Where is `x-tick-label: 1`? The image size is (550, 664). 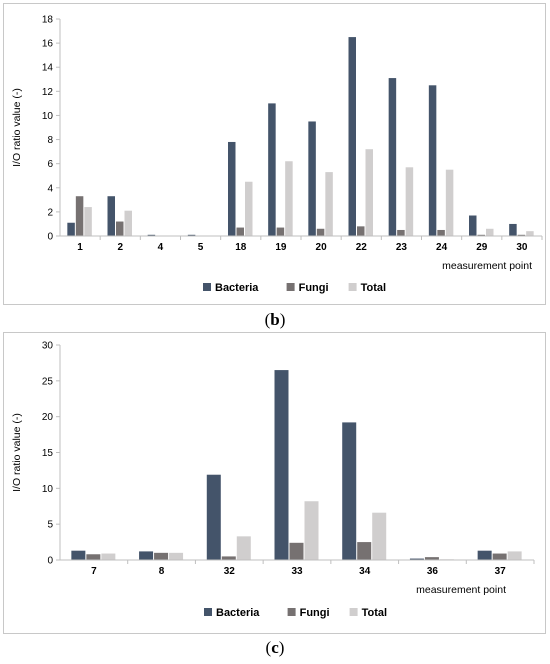
x-tick-label: 1 is located at coordinates (80, 247).